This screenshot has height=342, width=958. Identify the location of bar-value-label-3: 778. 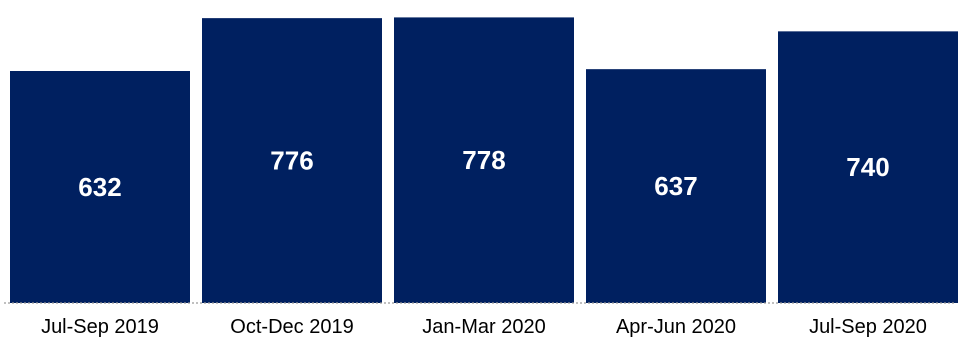
(483, 160).